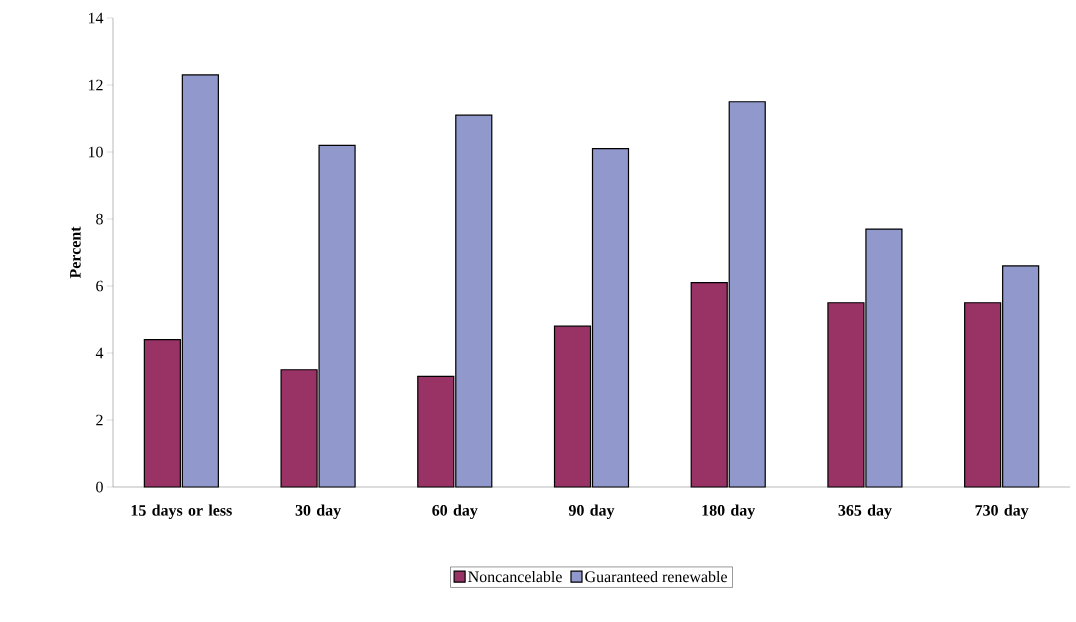  I want to click on y-tick-label: 4, so click(99, 353).